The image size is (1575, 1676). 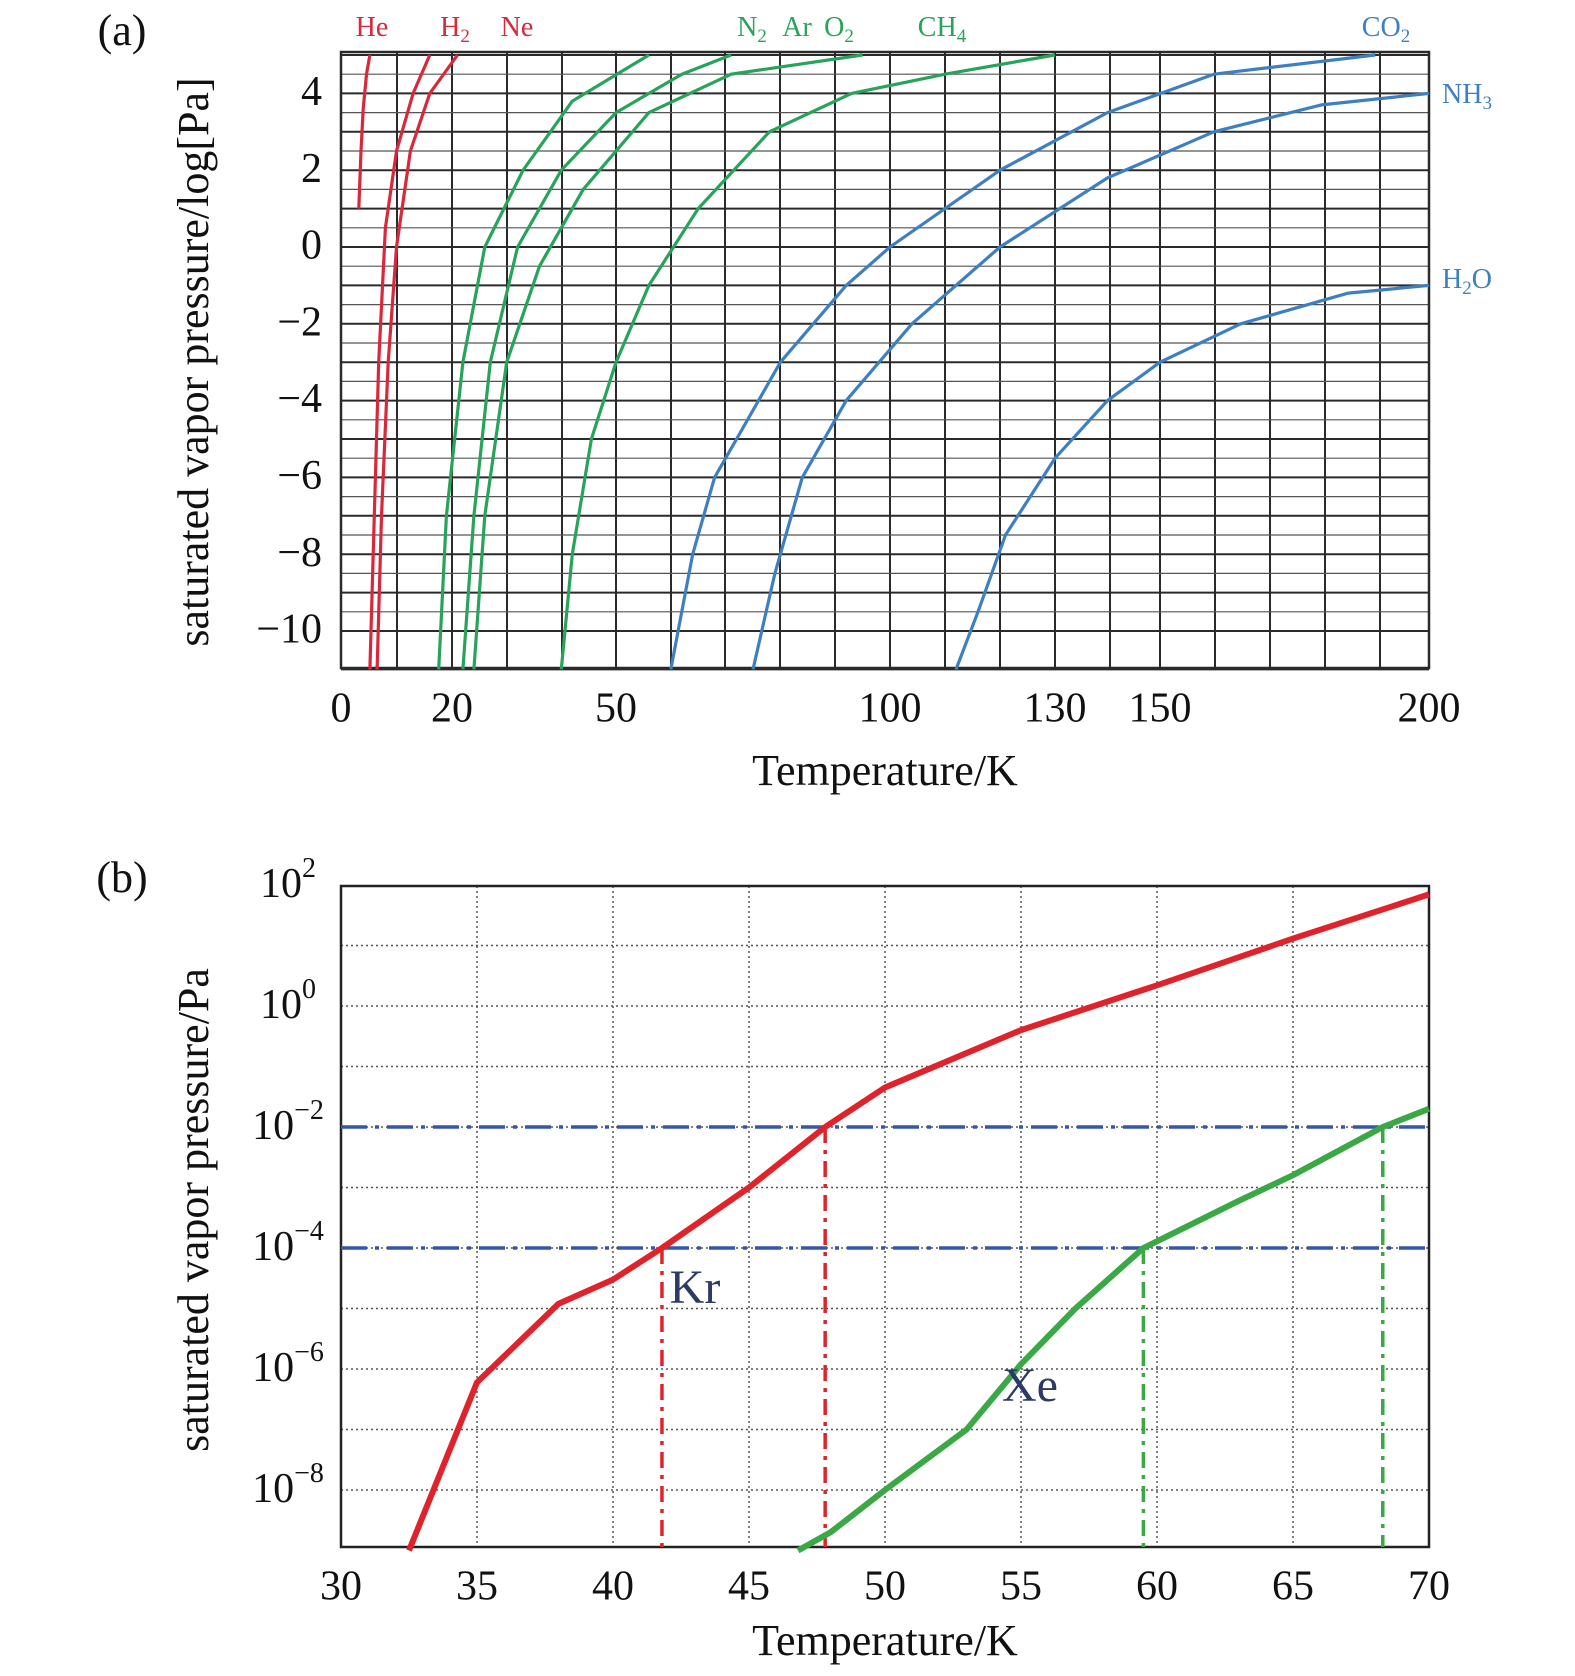 I want to click on series-label-h2: H2, so click(x=455, y=29).